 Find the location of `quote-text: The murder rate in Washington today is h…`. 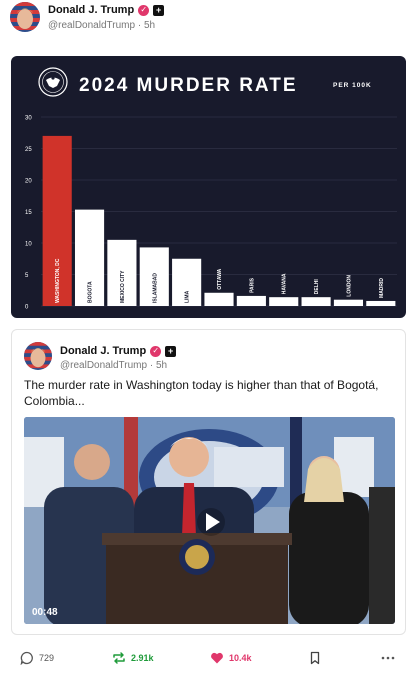

quote-text: The murder rate in Washington today is h… is located at coordinates (201, 393).